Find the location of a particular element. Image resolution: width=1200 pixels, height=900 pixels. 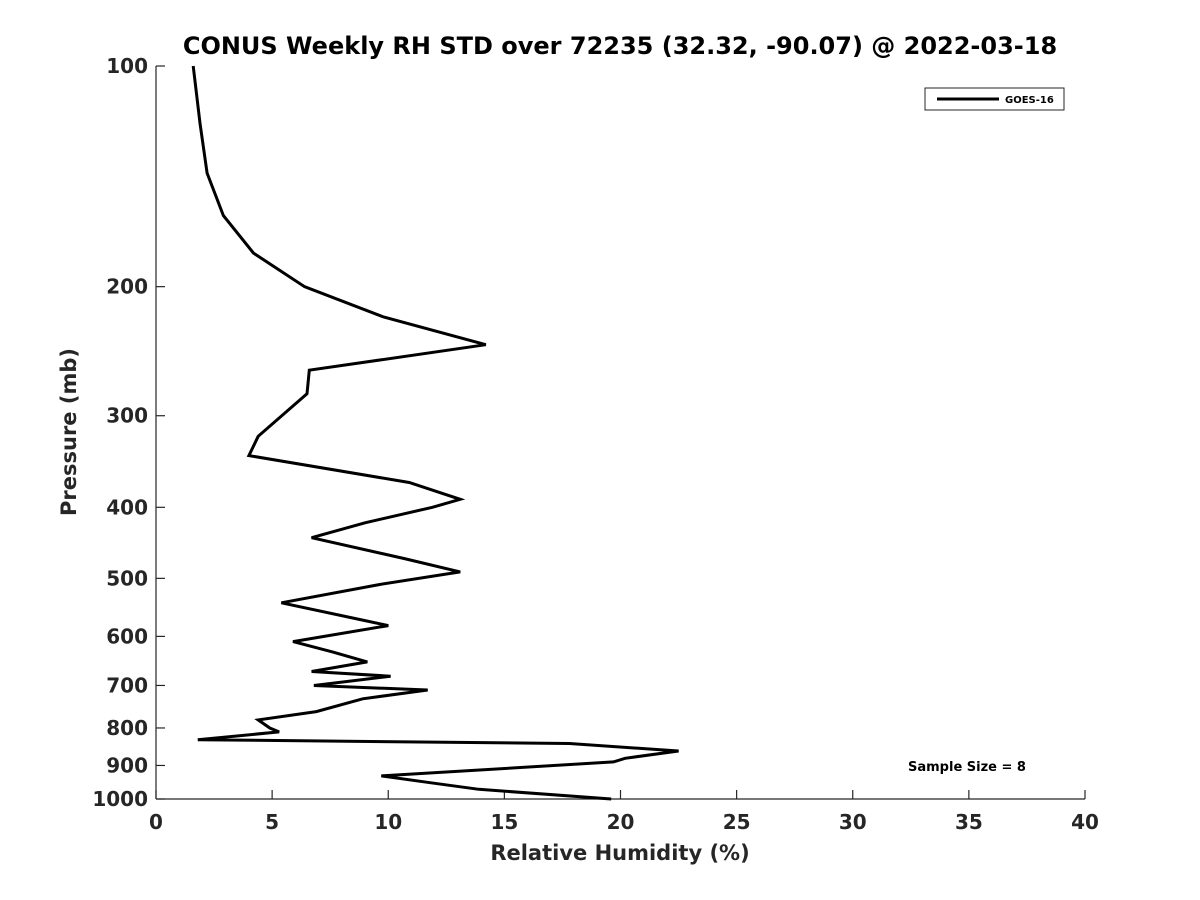

x-tick-label: 20 is located at coordinates (621, 822).